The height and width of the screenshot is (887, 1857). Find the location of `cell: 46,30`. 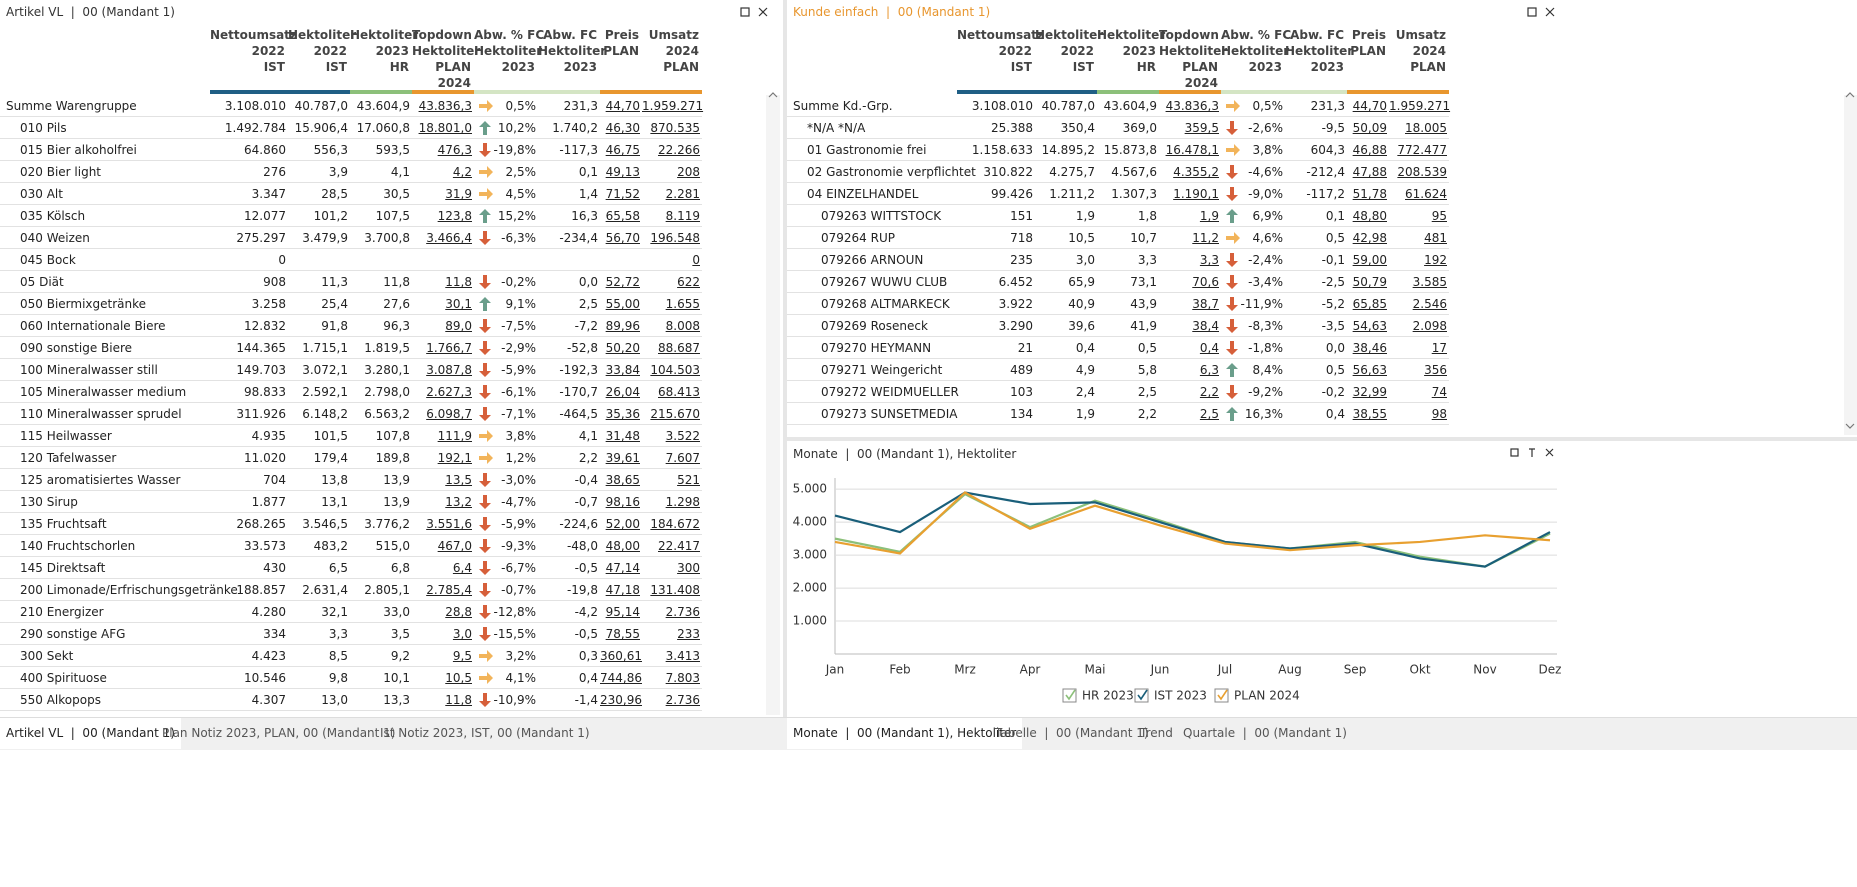

cell: 46,30 is located at coordinates (622, 128).